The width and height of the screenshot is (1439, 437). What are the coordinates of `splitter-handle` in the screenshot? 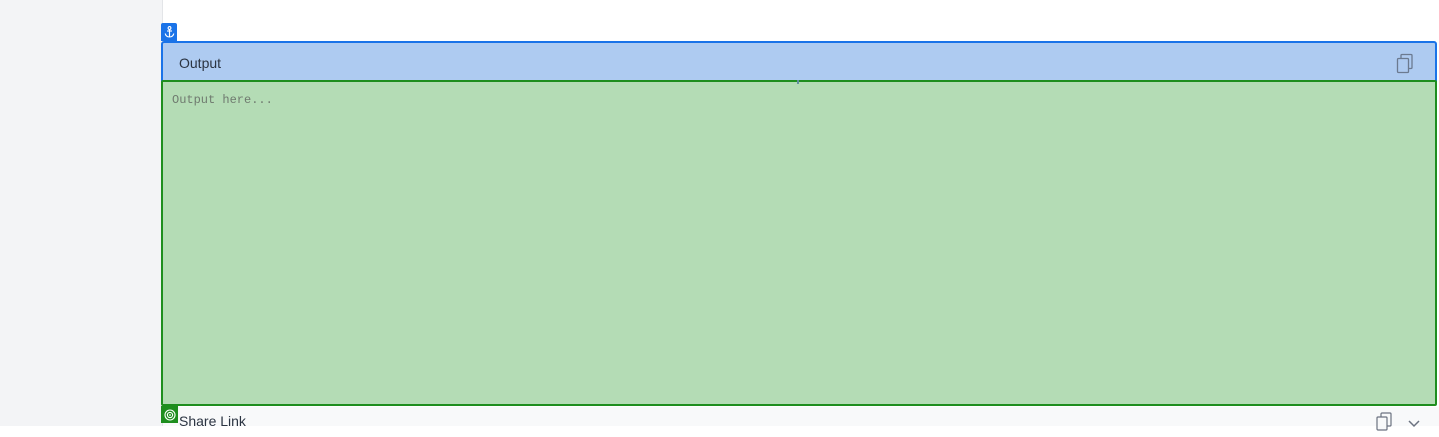 It's located at (798, 82).